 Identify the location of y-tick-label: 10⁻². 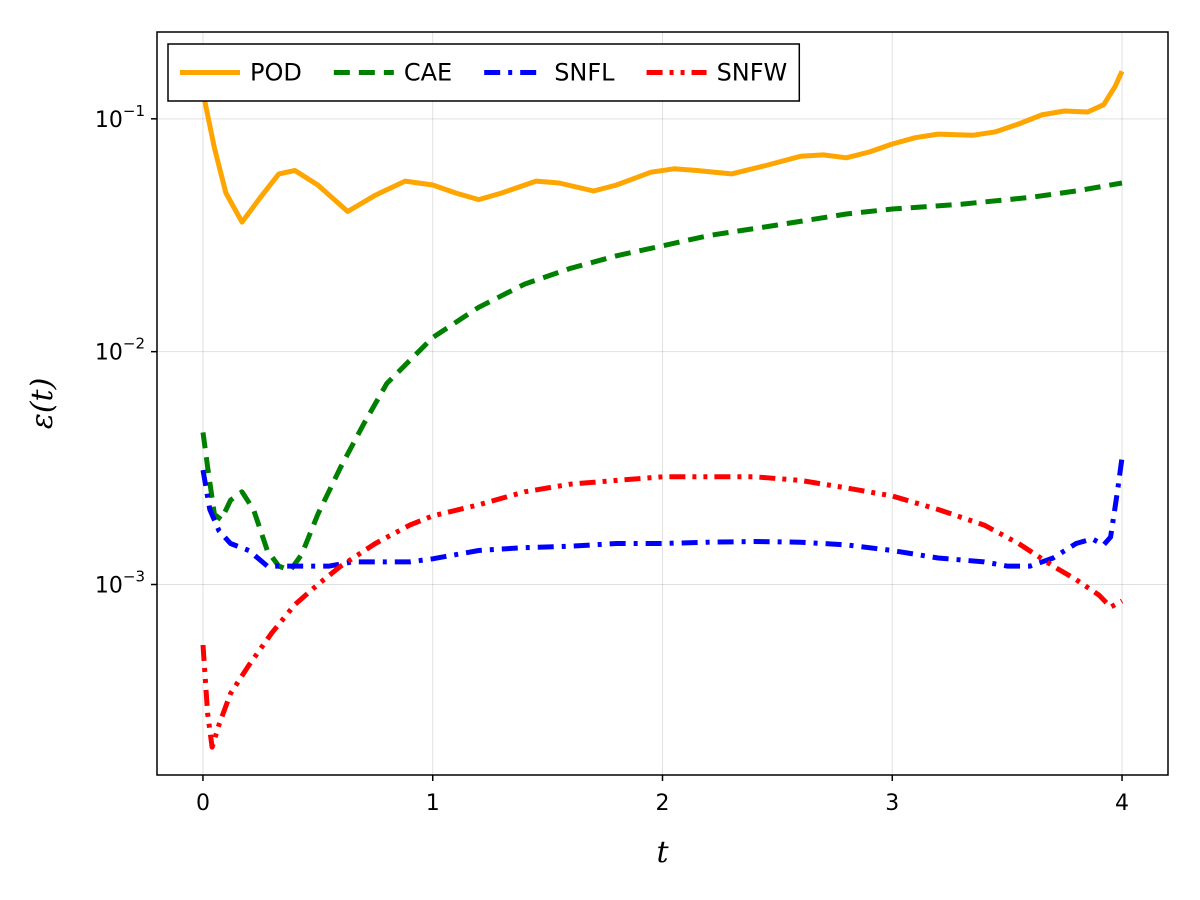
(120, 350).